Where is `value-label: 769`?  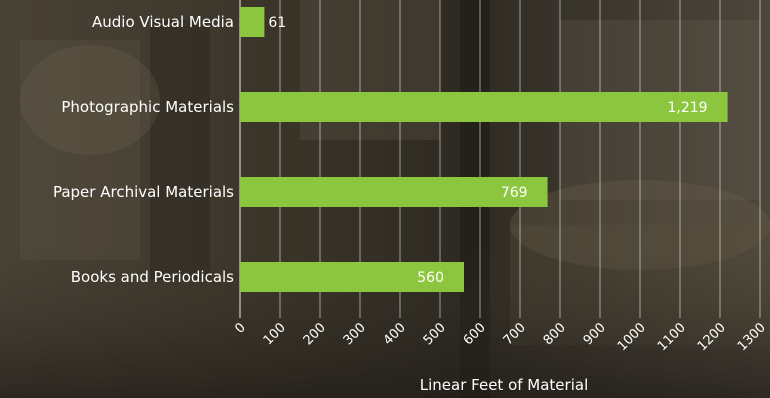 value-label: 769 is located at coordinates (514, 193).